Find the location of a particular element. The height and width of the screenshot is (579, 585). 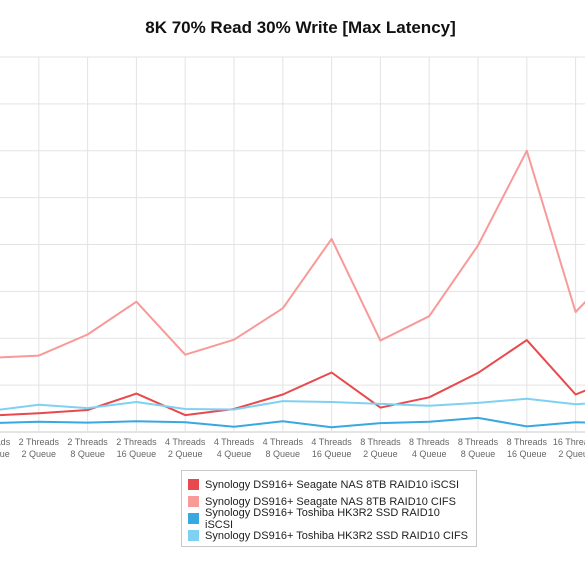

x-tick-label: 1 Threads is located at coordinates (5, 442).